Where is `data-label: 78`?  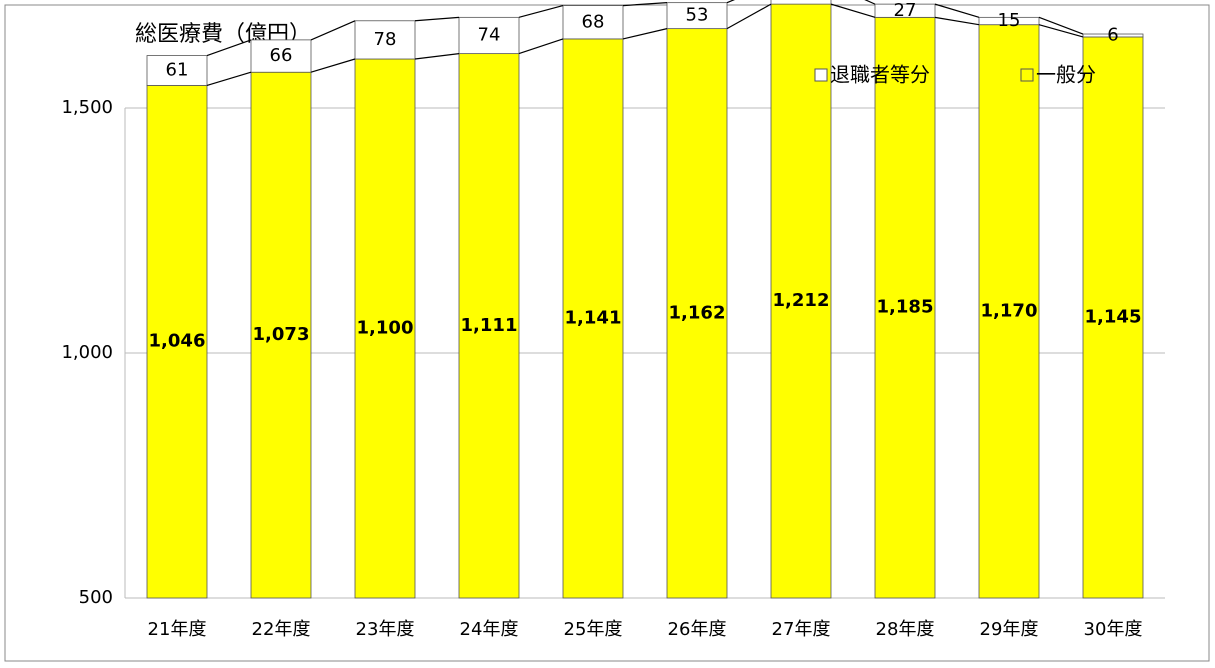 data-label: 78 is located at coordinates (385, 39).